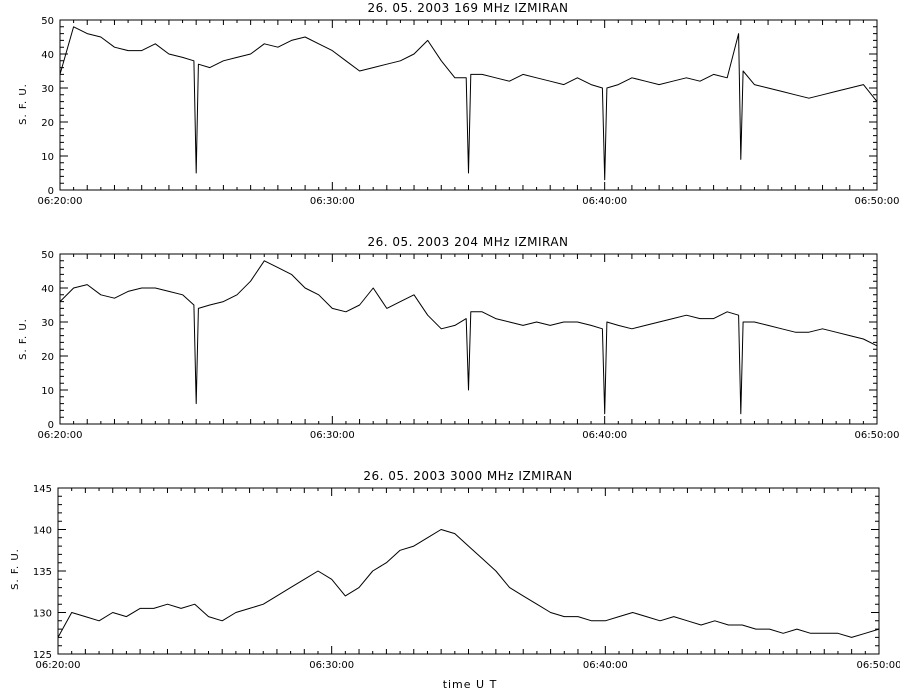 This screenshot has height=700, width=900. I want to click on y-axis-label-204: S. F. U., so click(23, 339).